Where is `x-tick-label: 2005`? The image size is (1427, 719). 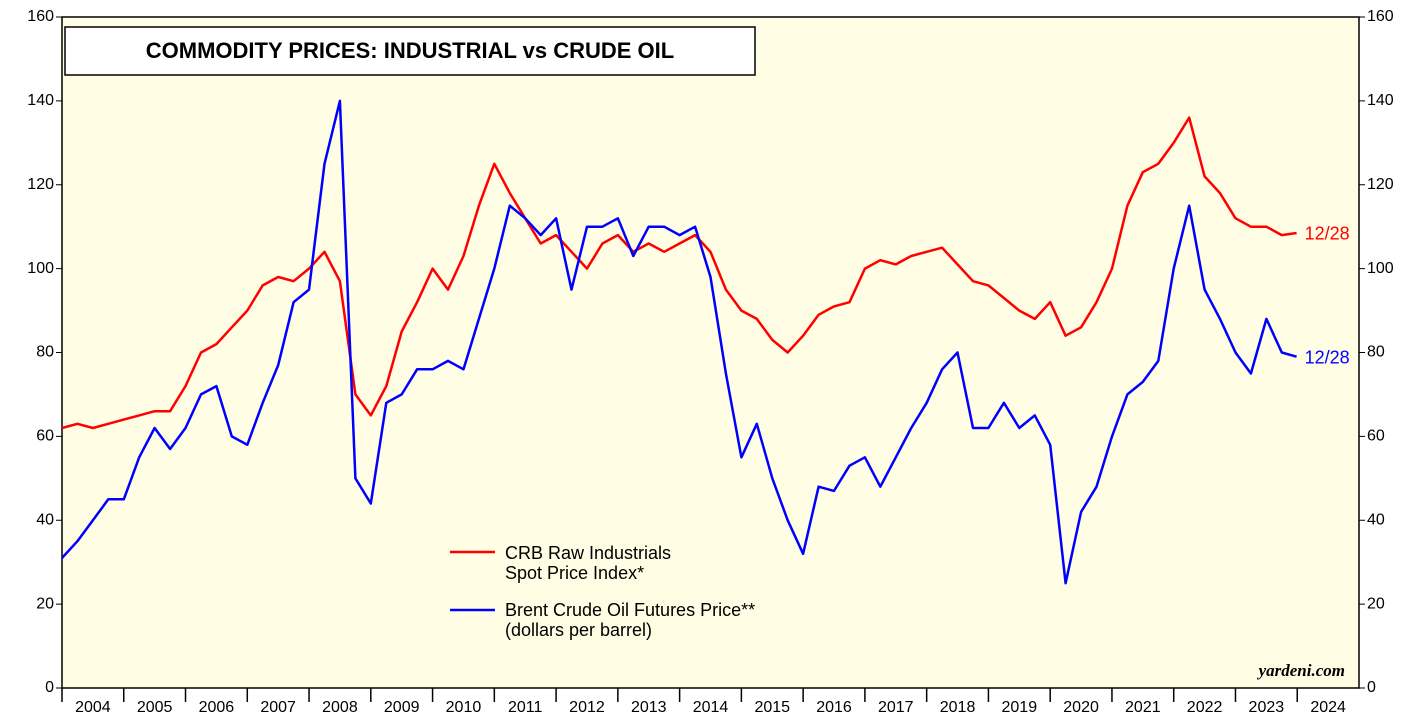 x-tick-label: 2005 is located at coordinates (155, 707).